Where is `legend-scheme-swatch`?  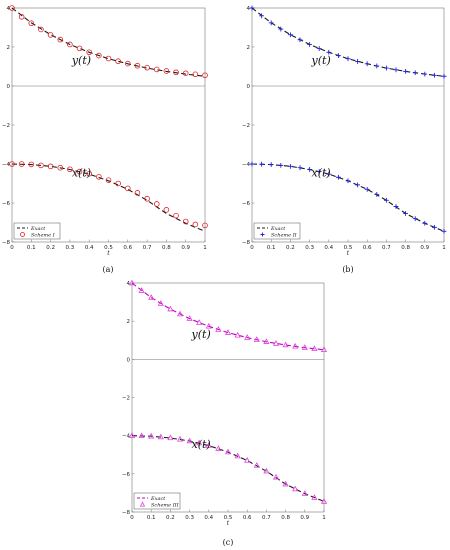
legend-scheme-swatch is located at coordinates (142, 504).